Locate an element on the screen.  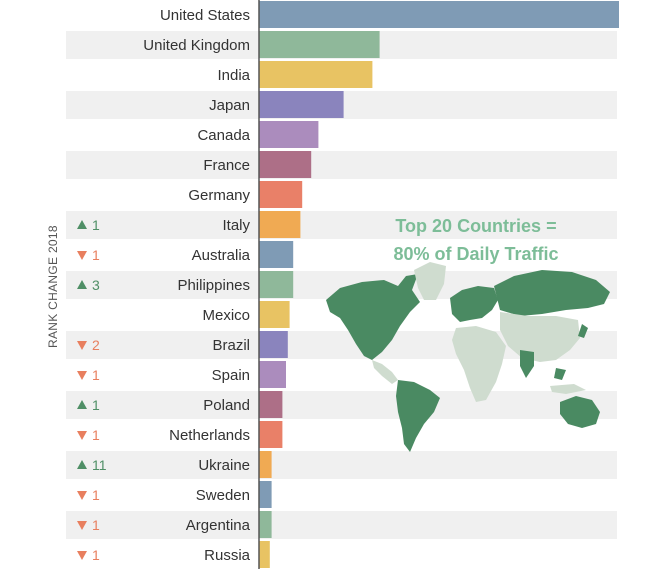
category-label: Sweden is located at coordinates (223, 495).